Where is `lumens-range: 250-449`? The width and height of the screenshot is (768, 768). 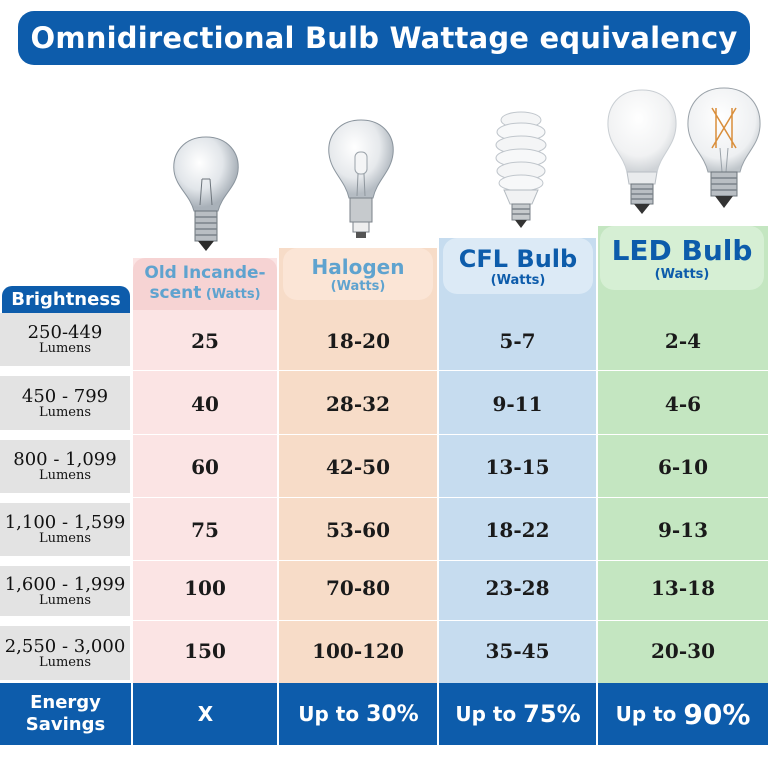 lumens-range: 250-449 is located at coordinates (65, 332).